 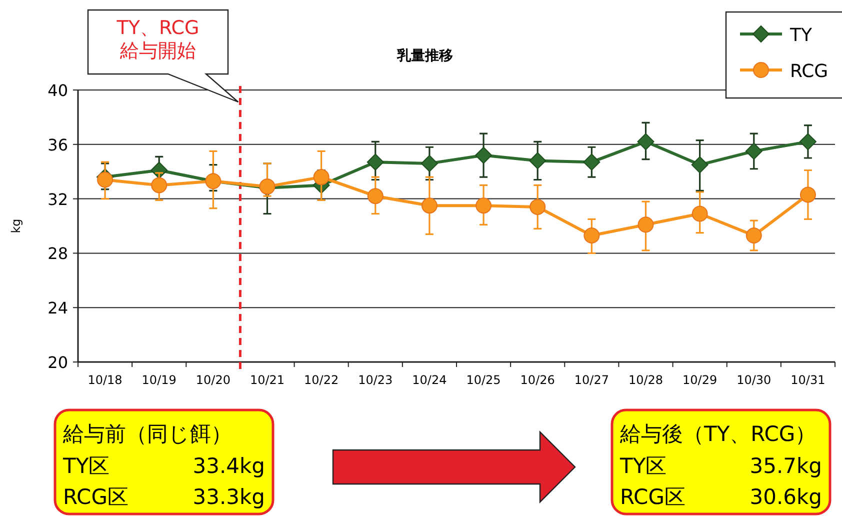 I want to click on text: 給与後（TY、RCG）, so click(x=717, y=434).